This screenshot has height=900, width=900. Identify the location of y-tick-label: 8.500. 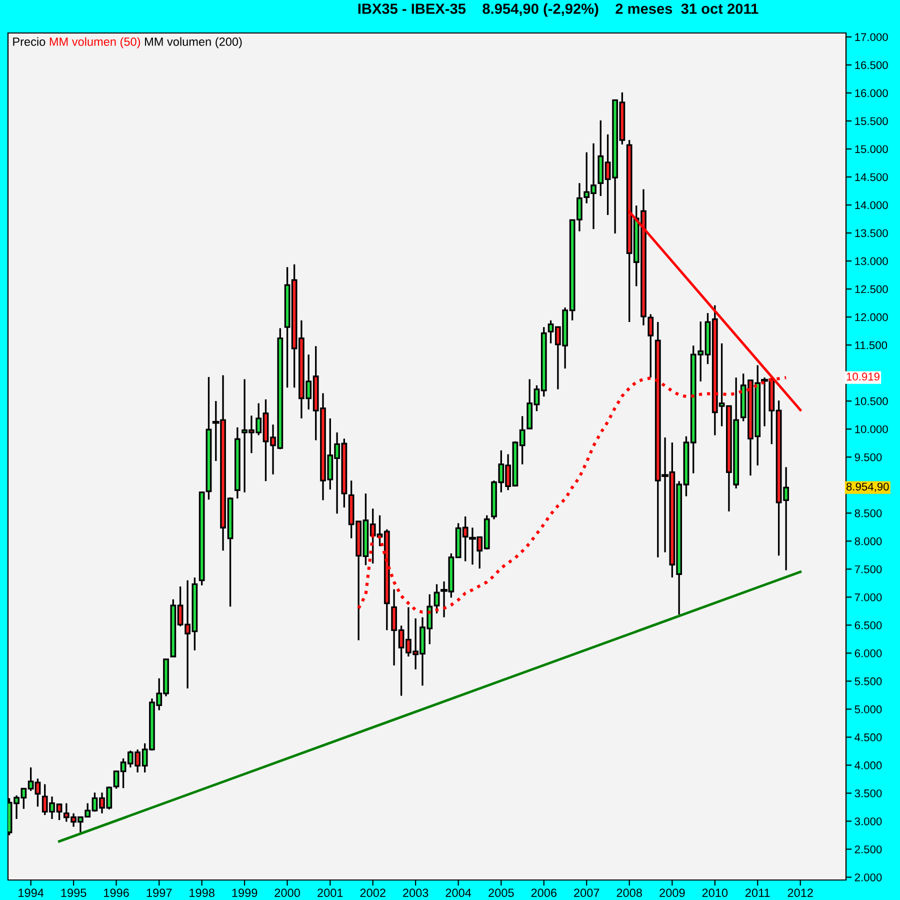
(868, 513).